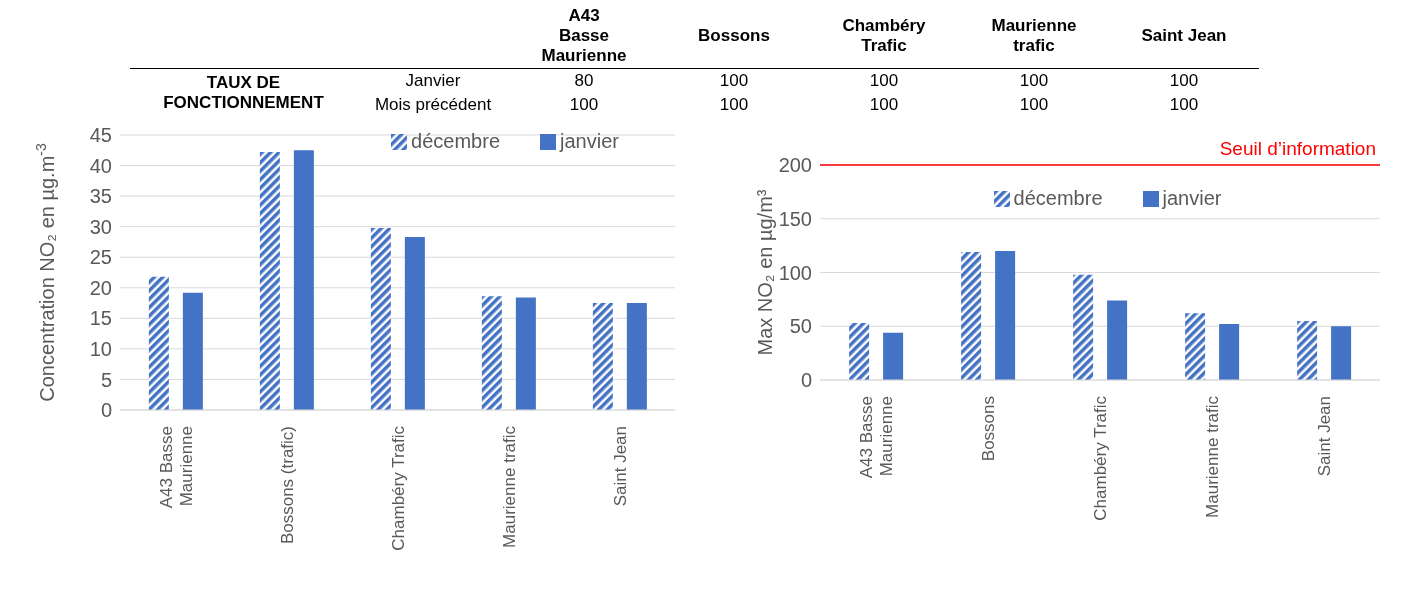  Describe the element at coordinates (1184, 36) in the screenshot. I see `category-label: Saint Jean` at that location.